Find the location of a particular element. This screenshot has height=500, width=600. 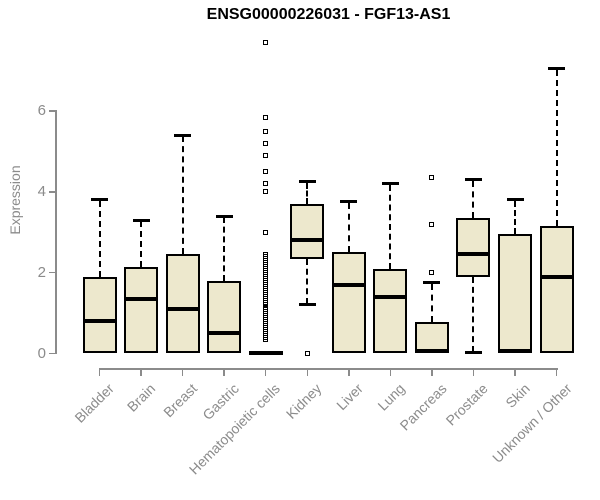

median-pancreas is located at coordinates (431, 351).